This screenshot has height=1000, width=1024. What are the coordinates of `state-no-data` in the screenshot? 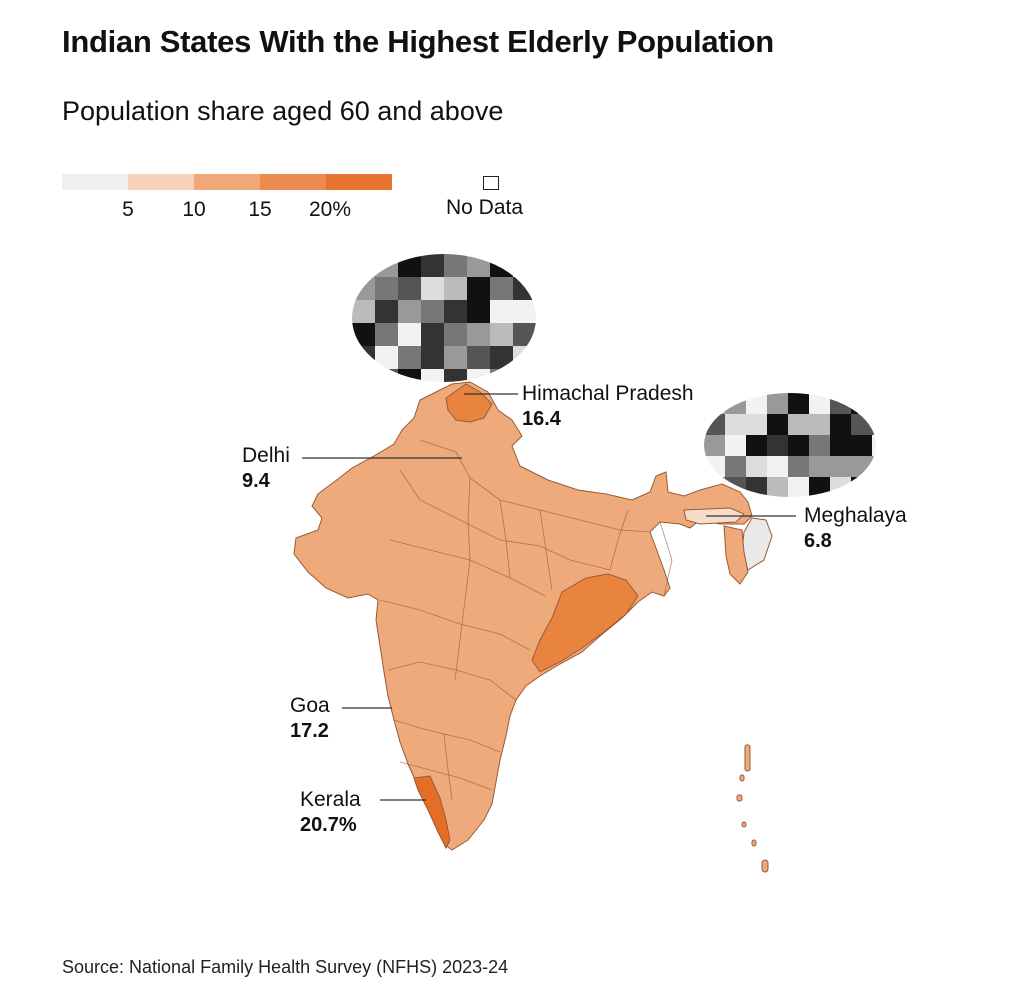 It's located at (757, 544).